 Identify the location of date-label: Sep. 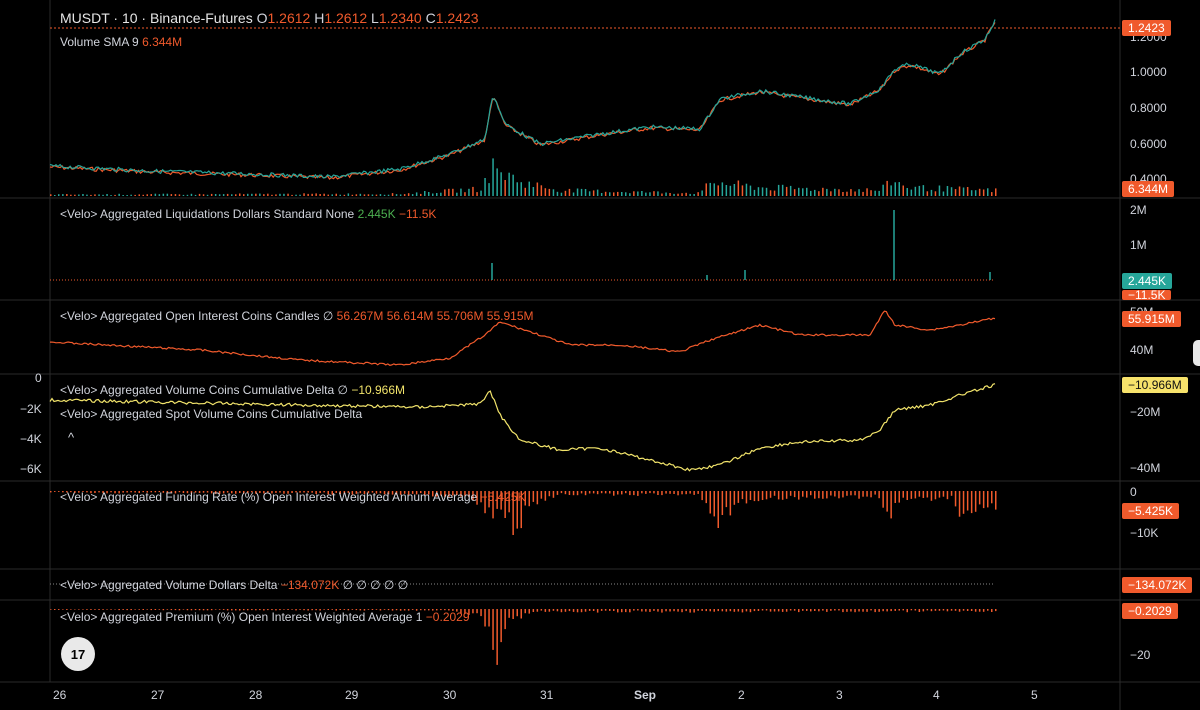
(645, 695).